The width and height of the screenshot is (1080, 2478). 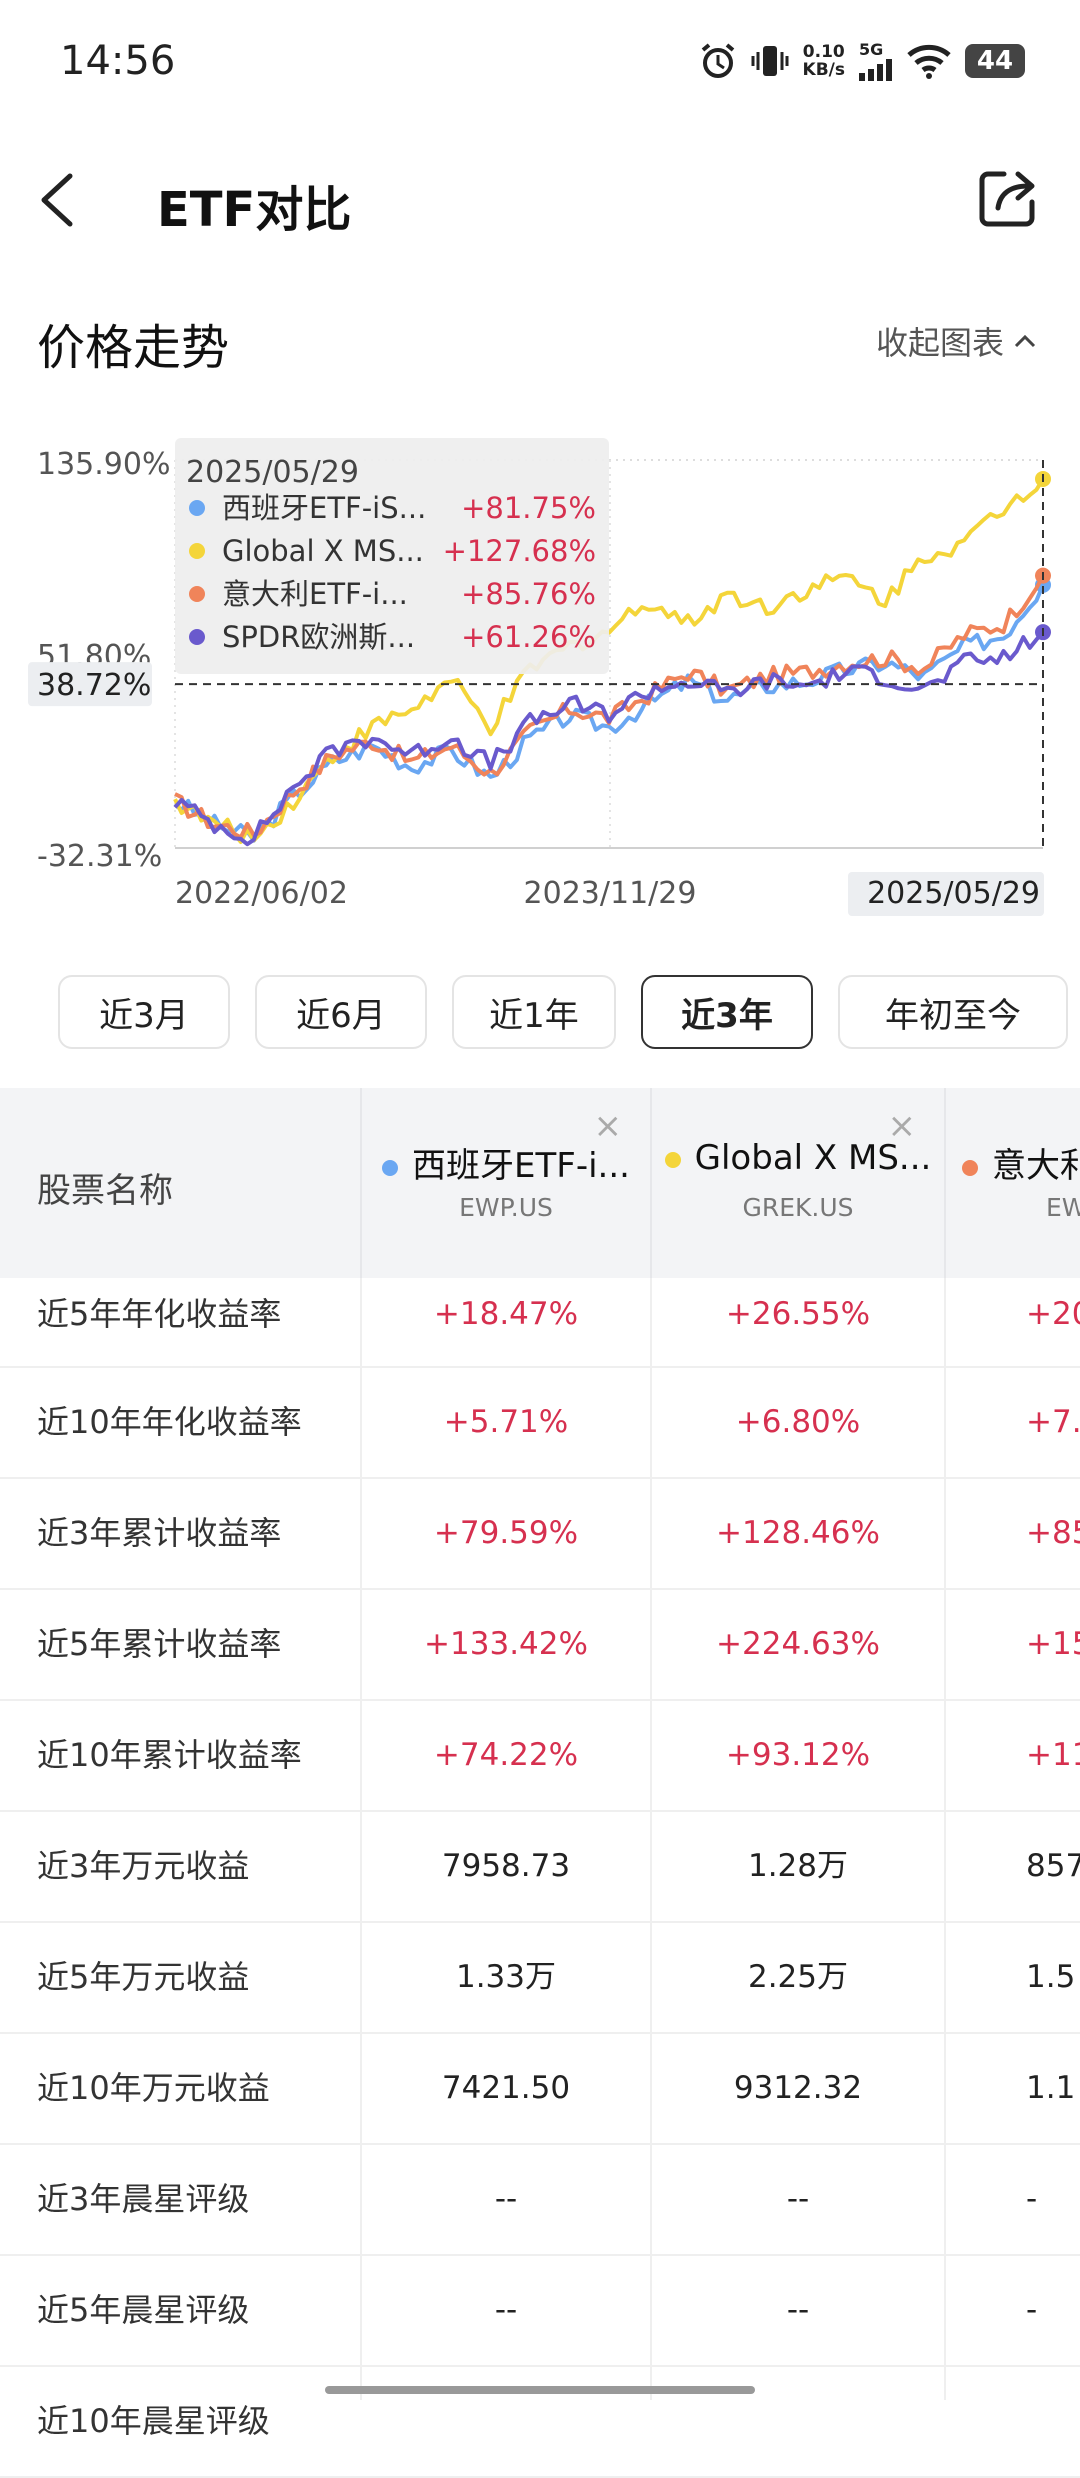 I want to click on back-arrow-icon, so click(x=60, y=200).